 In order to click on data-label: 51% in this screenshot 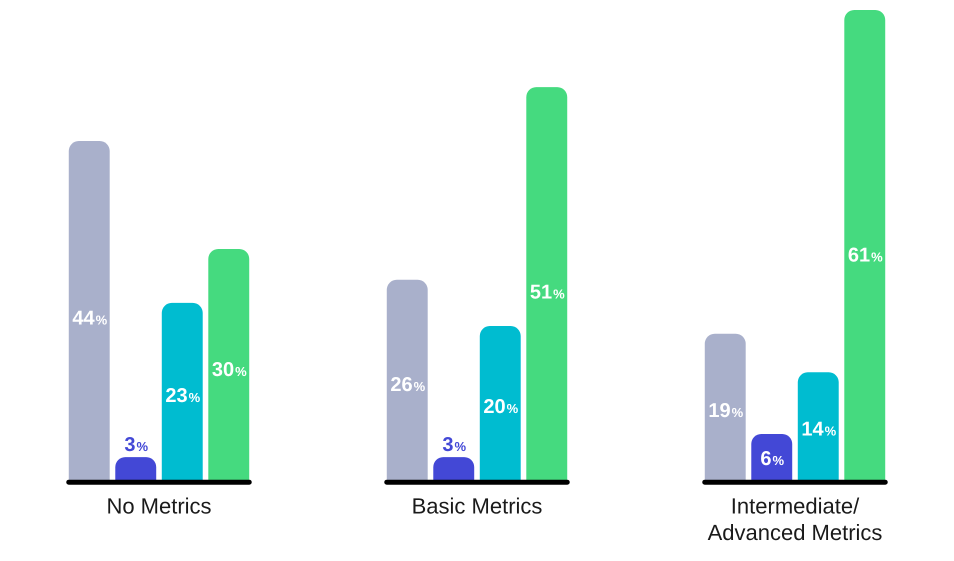, I will do `click(548, 293)`.